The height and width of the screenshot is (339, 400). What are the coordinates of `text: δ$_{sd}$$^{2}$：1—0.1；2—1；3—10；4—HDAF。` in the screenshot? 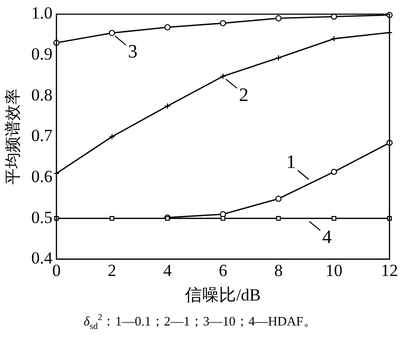 It's located at (200, 321).